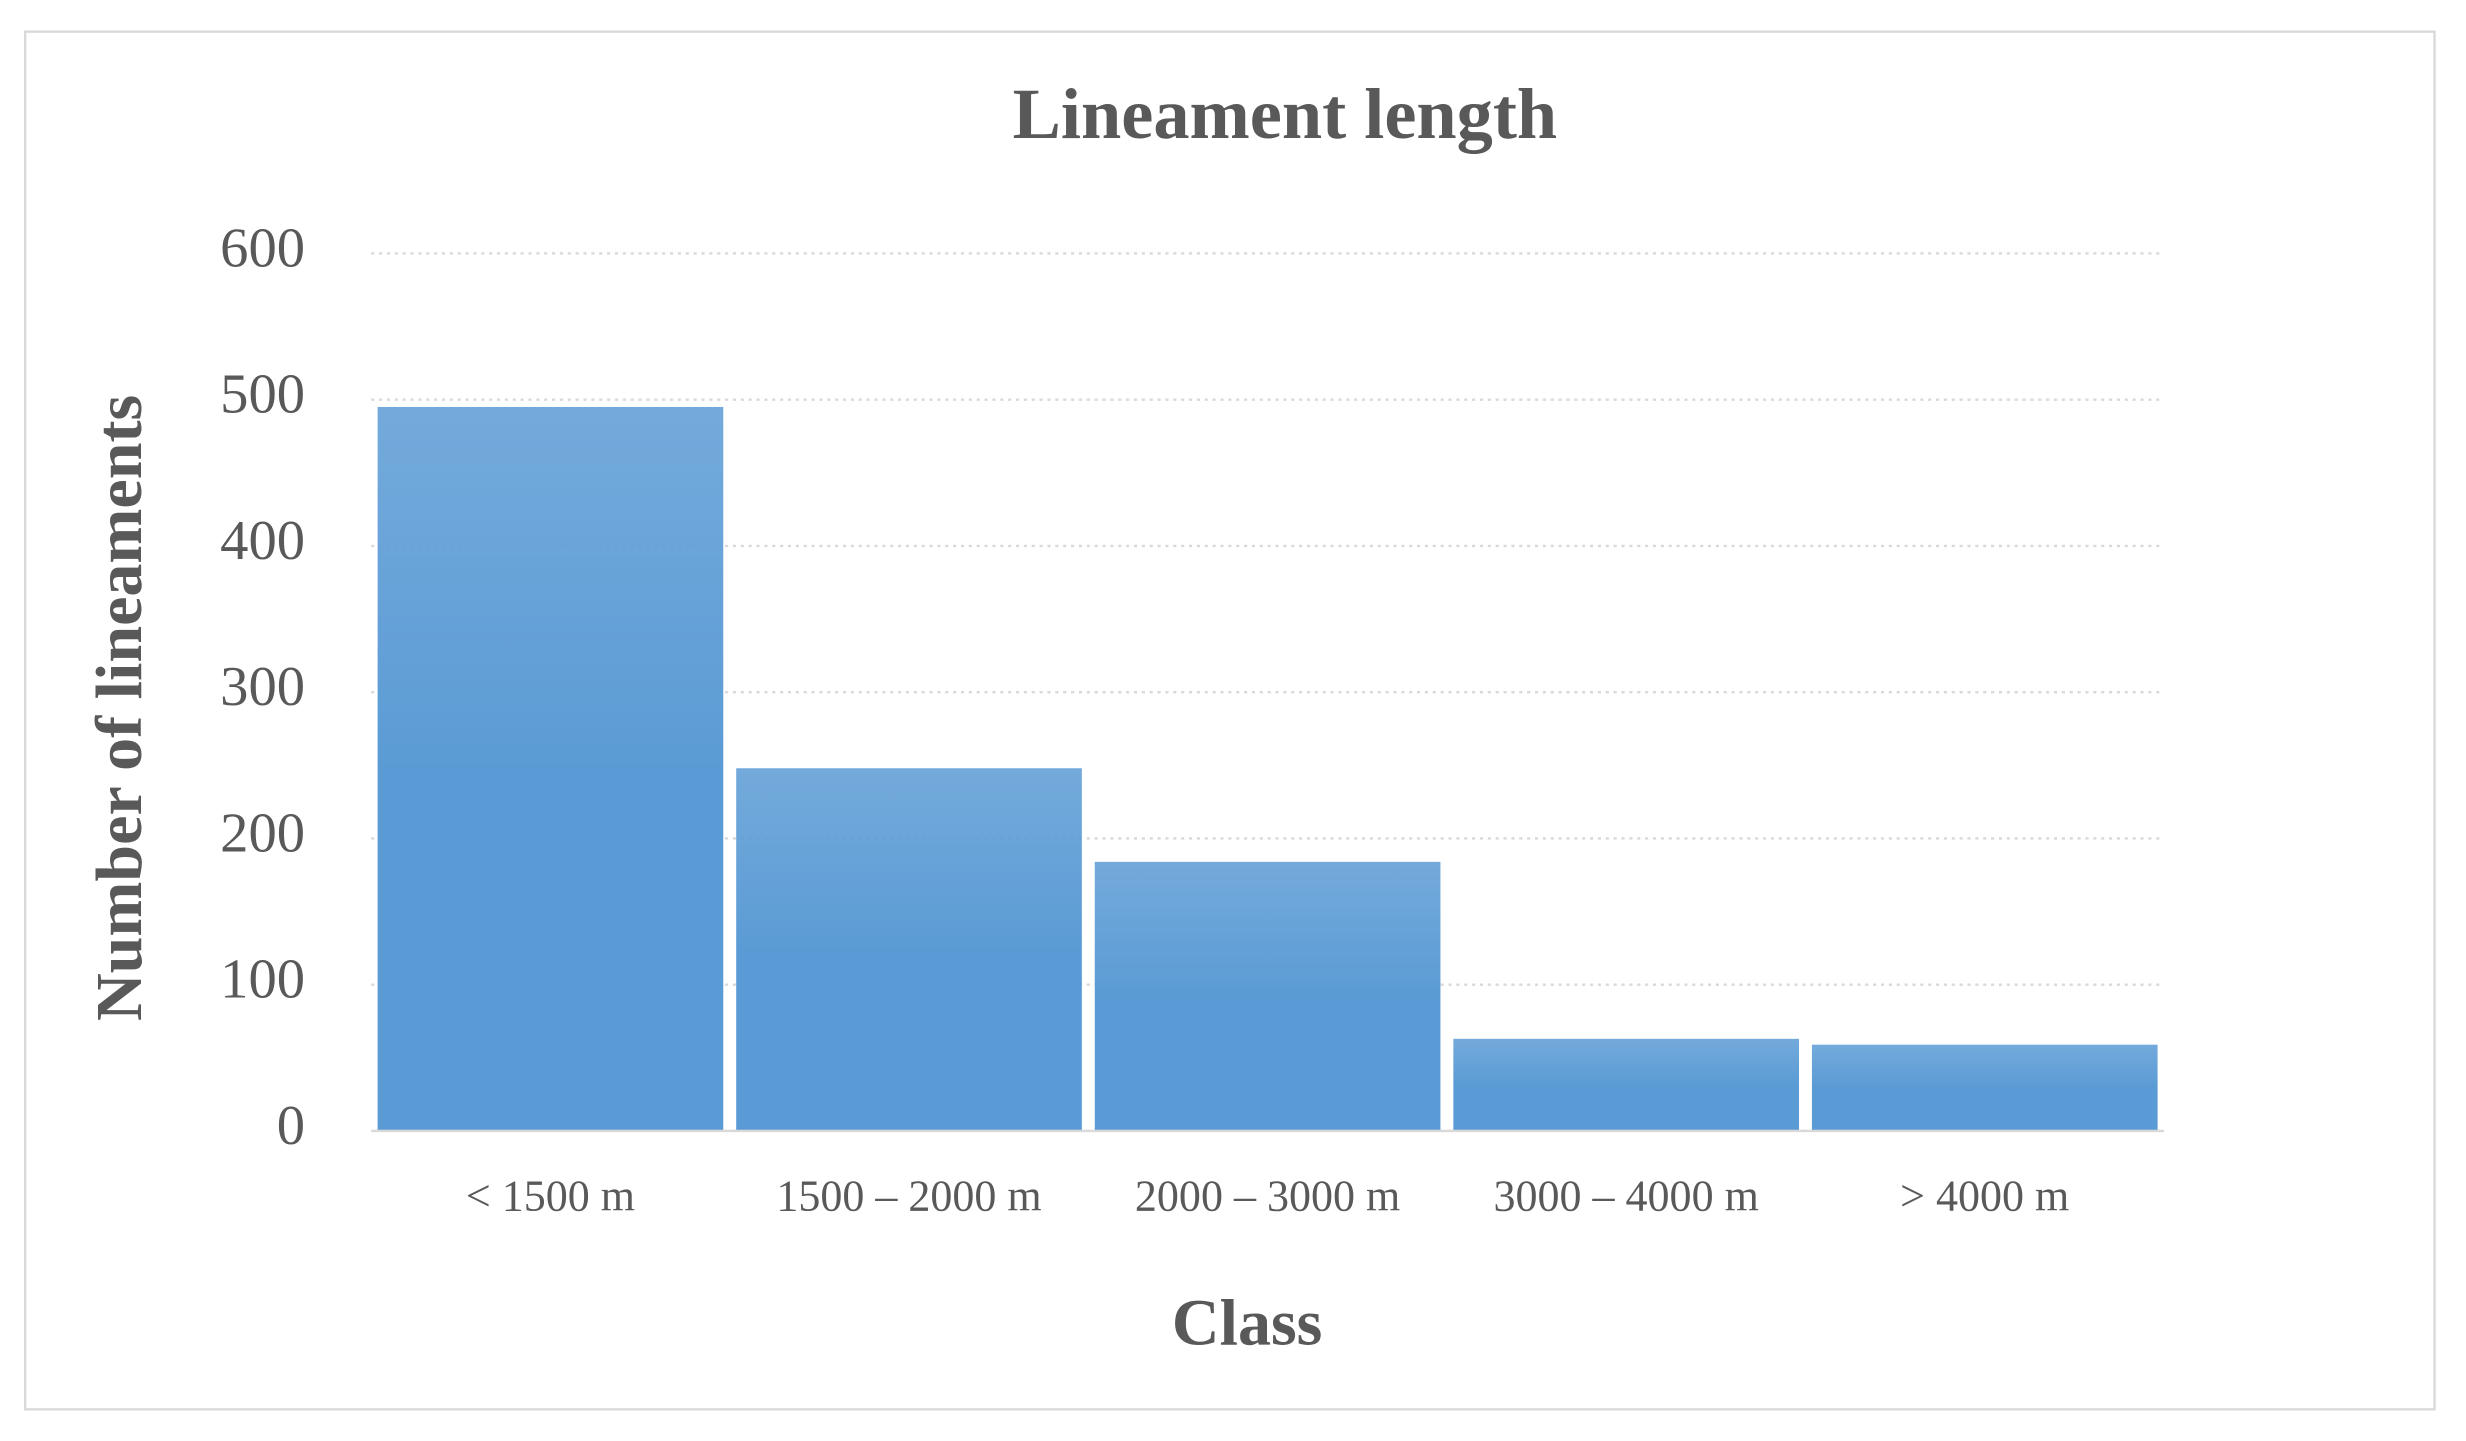 The height and width of the screenshot is (1441, 2466). Describe the element at coordinates (550, 1195) in the screenshot. I see `x-tick-label: < 1500 m` at that location.